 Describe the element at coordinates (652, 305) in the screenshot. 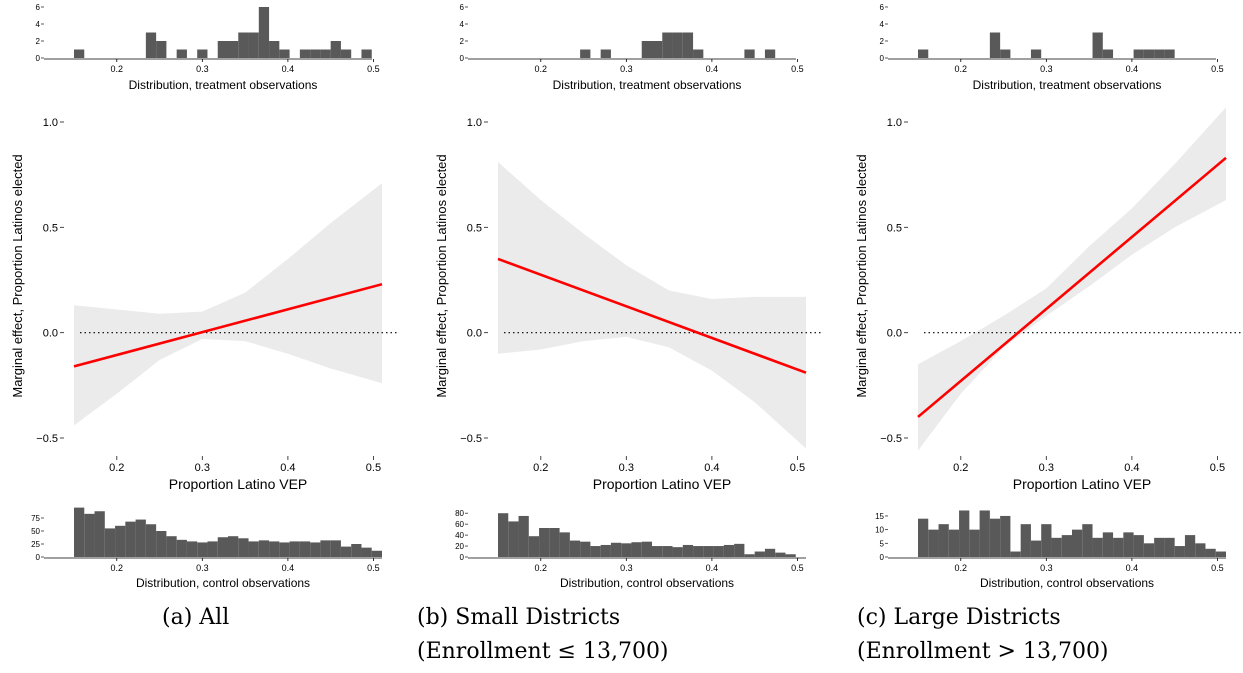

I see `confidence-band` at that location.